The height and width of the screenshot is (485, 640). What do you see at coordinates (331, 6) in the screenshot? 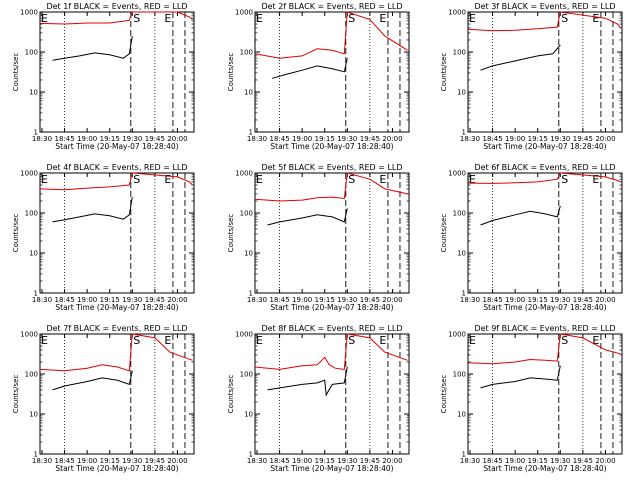
I see `plot-title: Det 2f BLACK = Events, RED = LLD` at bounding box center [331, 6].